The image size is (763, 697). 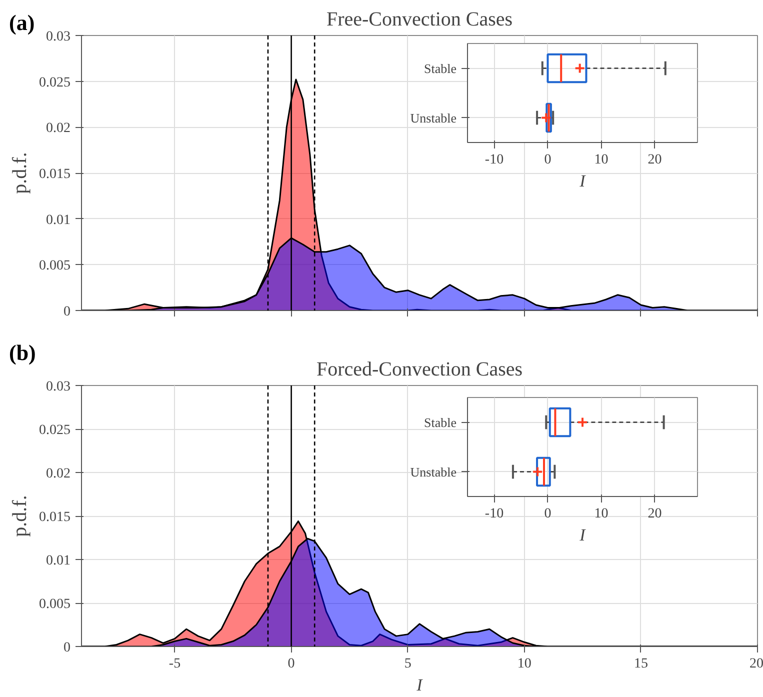 I want to click on text: (a), so click(x=22, y=23).